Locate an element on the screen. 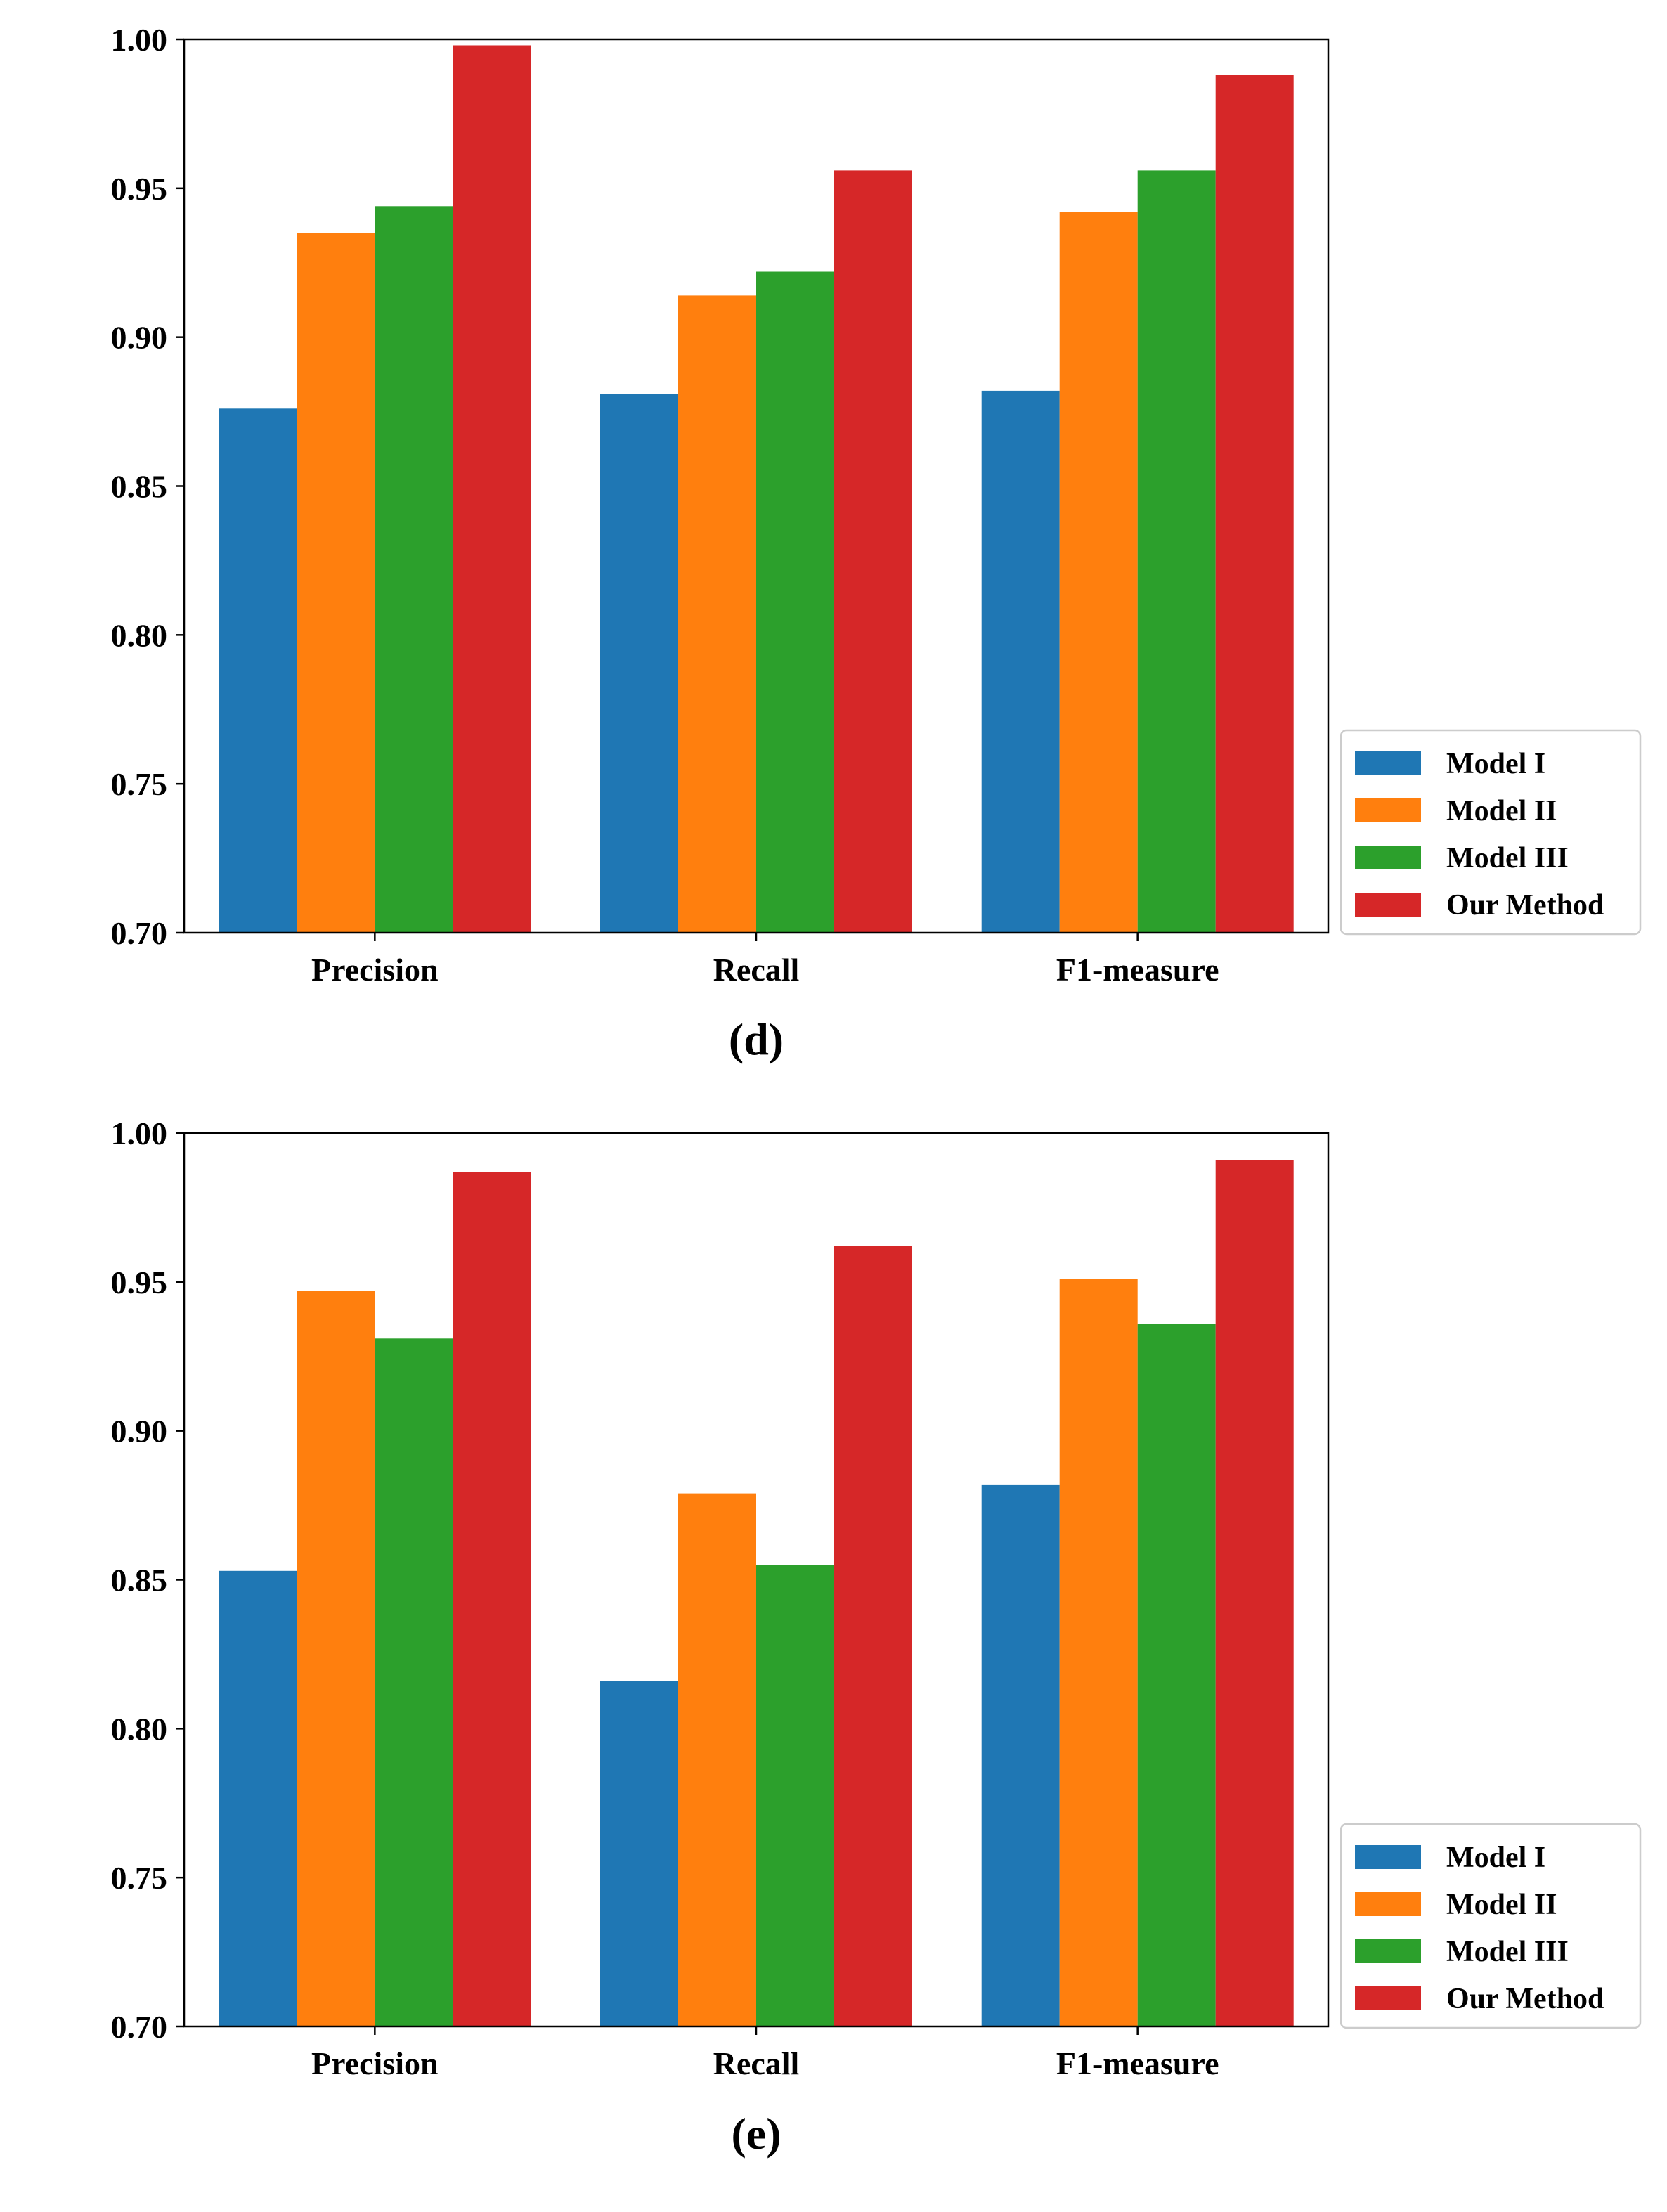 The image size is (1667, 2212). panel-label: (d) is located at coordinates (756, 1039).